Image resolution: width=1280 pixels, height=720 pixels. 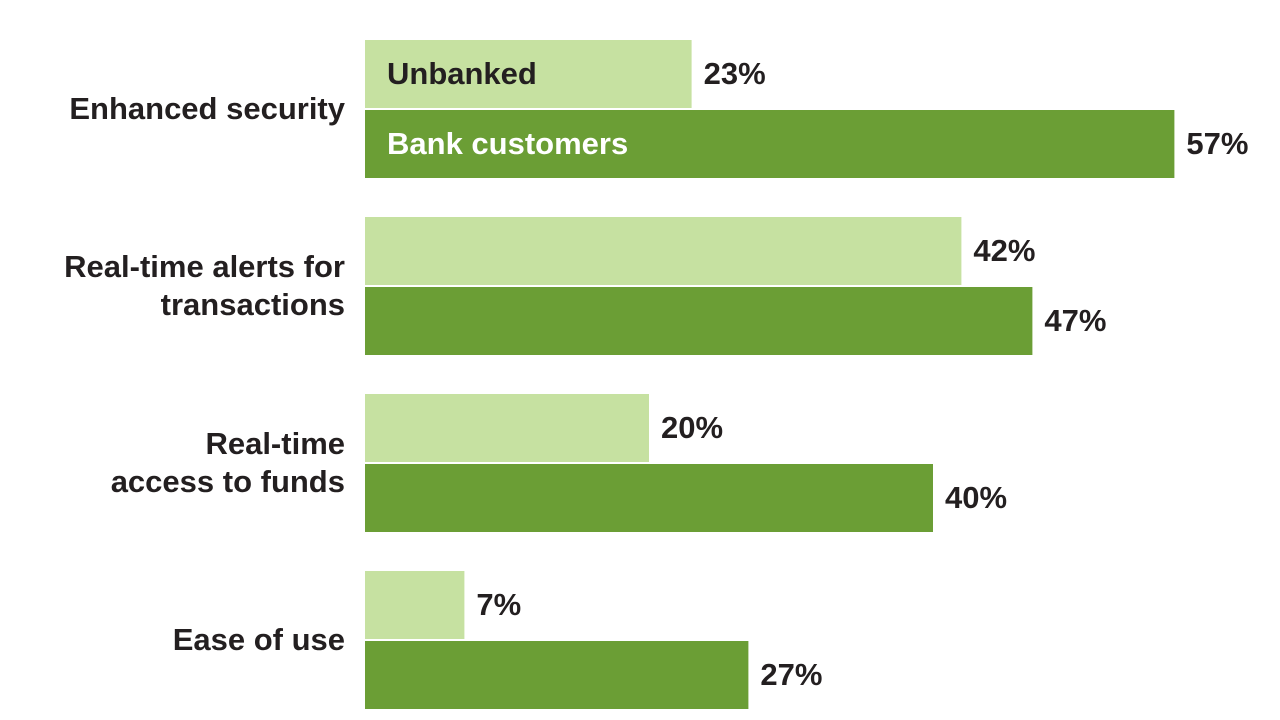 I want to click on category-label: Enhanced security, so click(x=207, y=108).